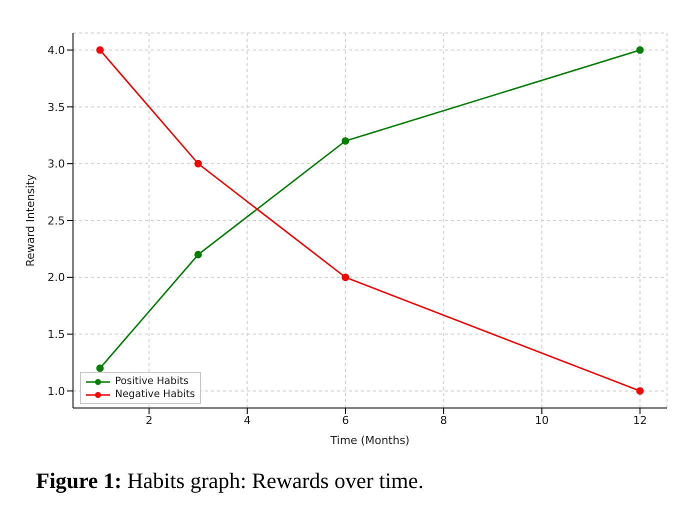 This screenshot has width=695, height=506. What do you see at coordinates (155, 394) in the screenshot?
I see `legend-label: Negative Habits` at bounding box center [155, 394].